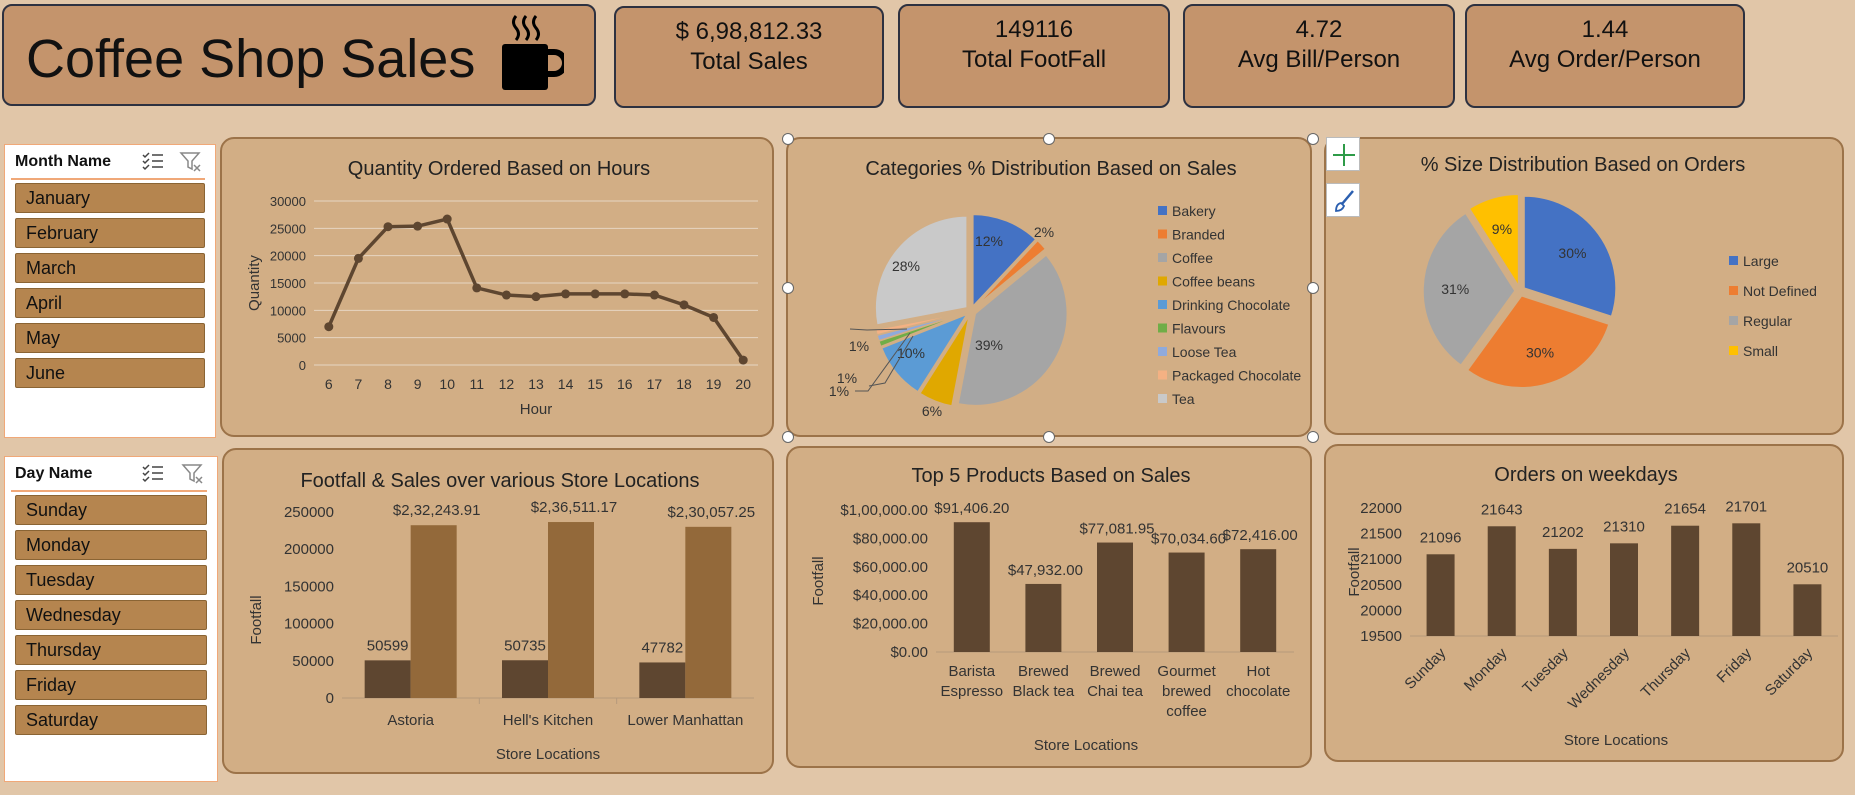  What do you see at coordinates (1188, 539) in the screenshot?
I see `bar-data-label: $70,034.60` at bounding box center [1188, 539].